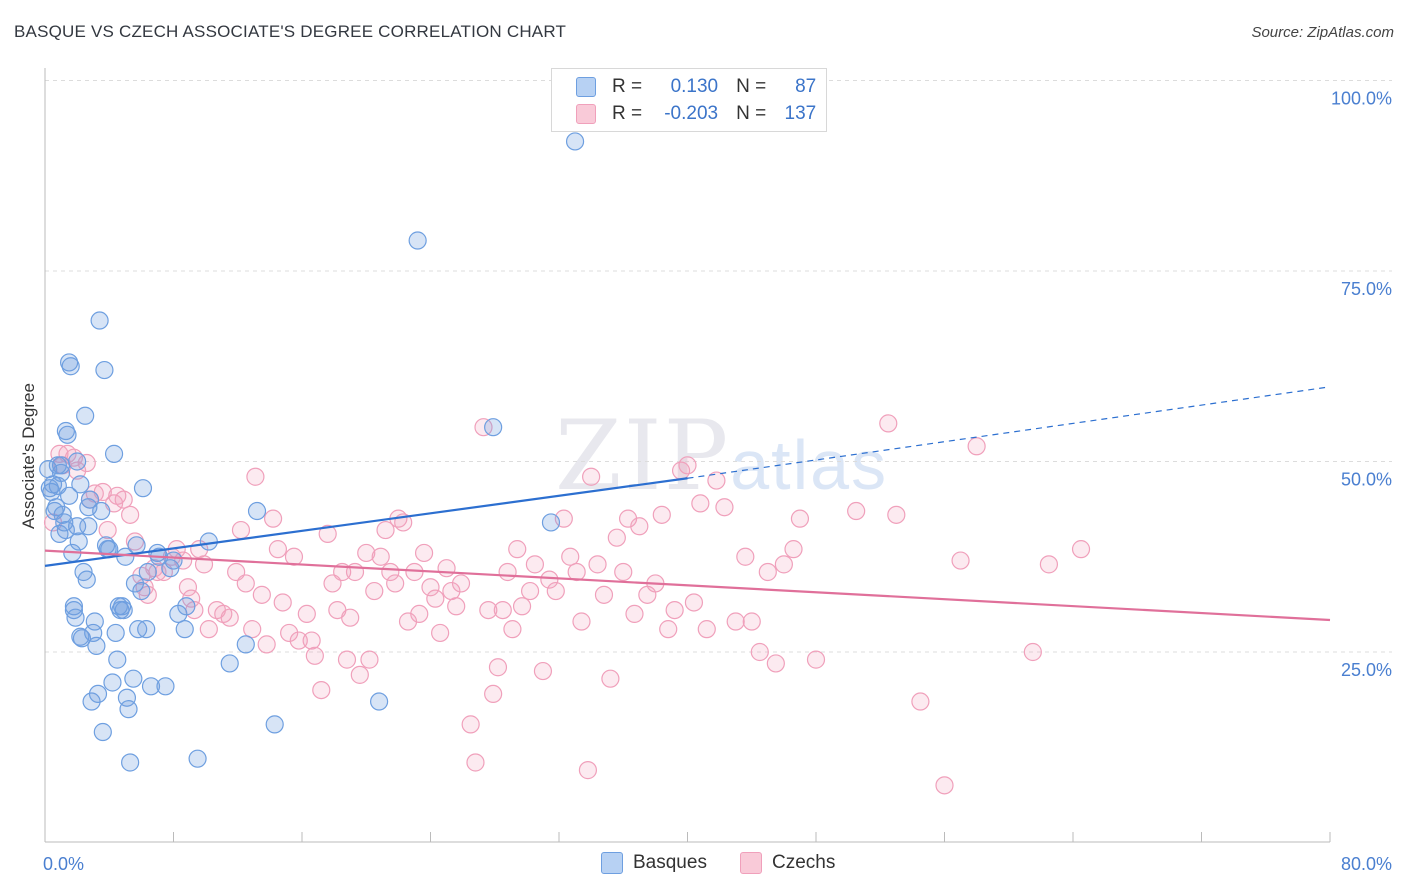 The image size is (1406, 892). Describe the element at coordinates (751, 863) in the screenshot. I see `czechs-swatch` at that location.